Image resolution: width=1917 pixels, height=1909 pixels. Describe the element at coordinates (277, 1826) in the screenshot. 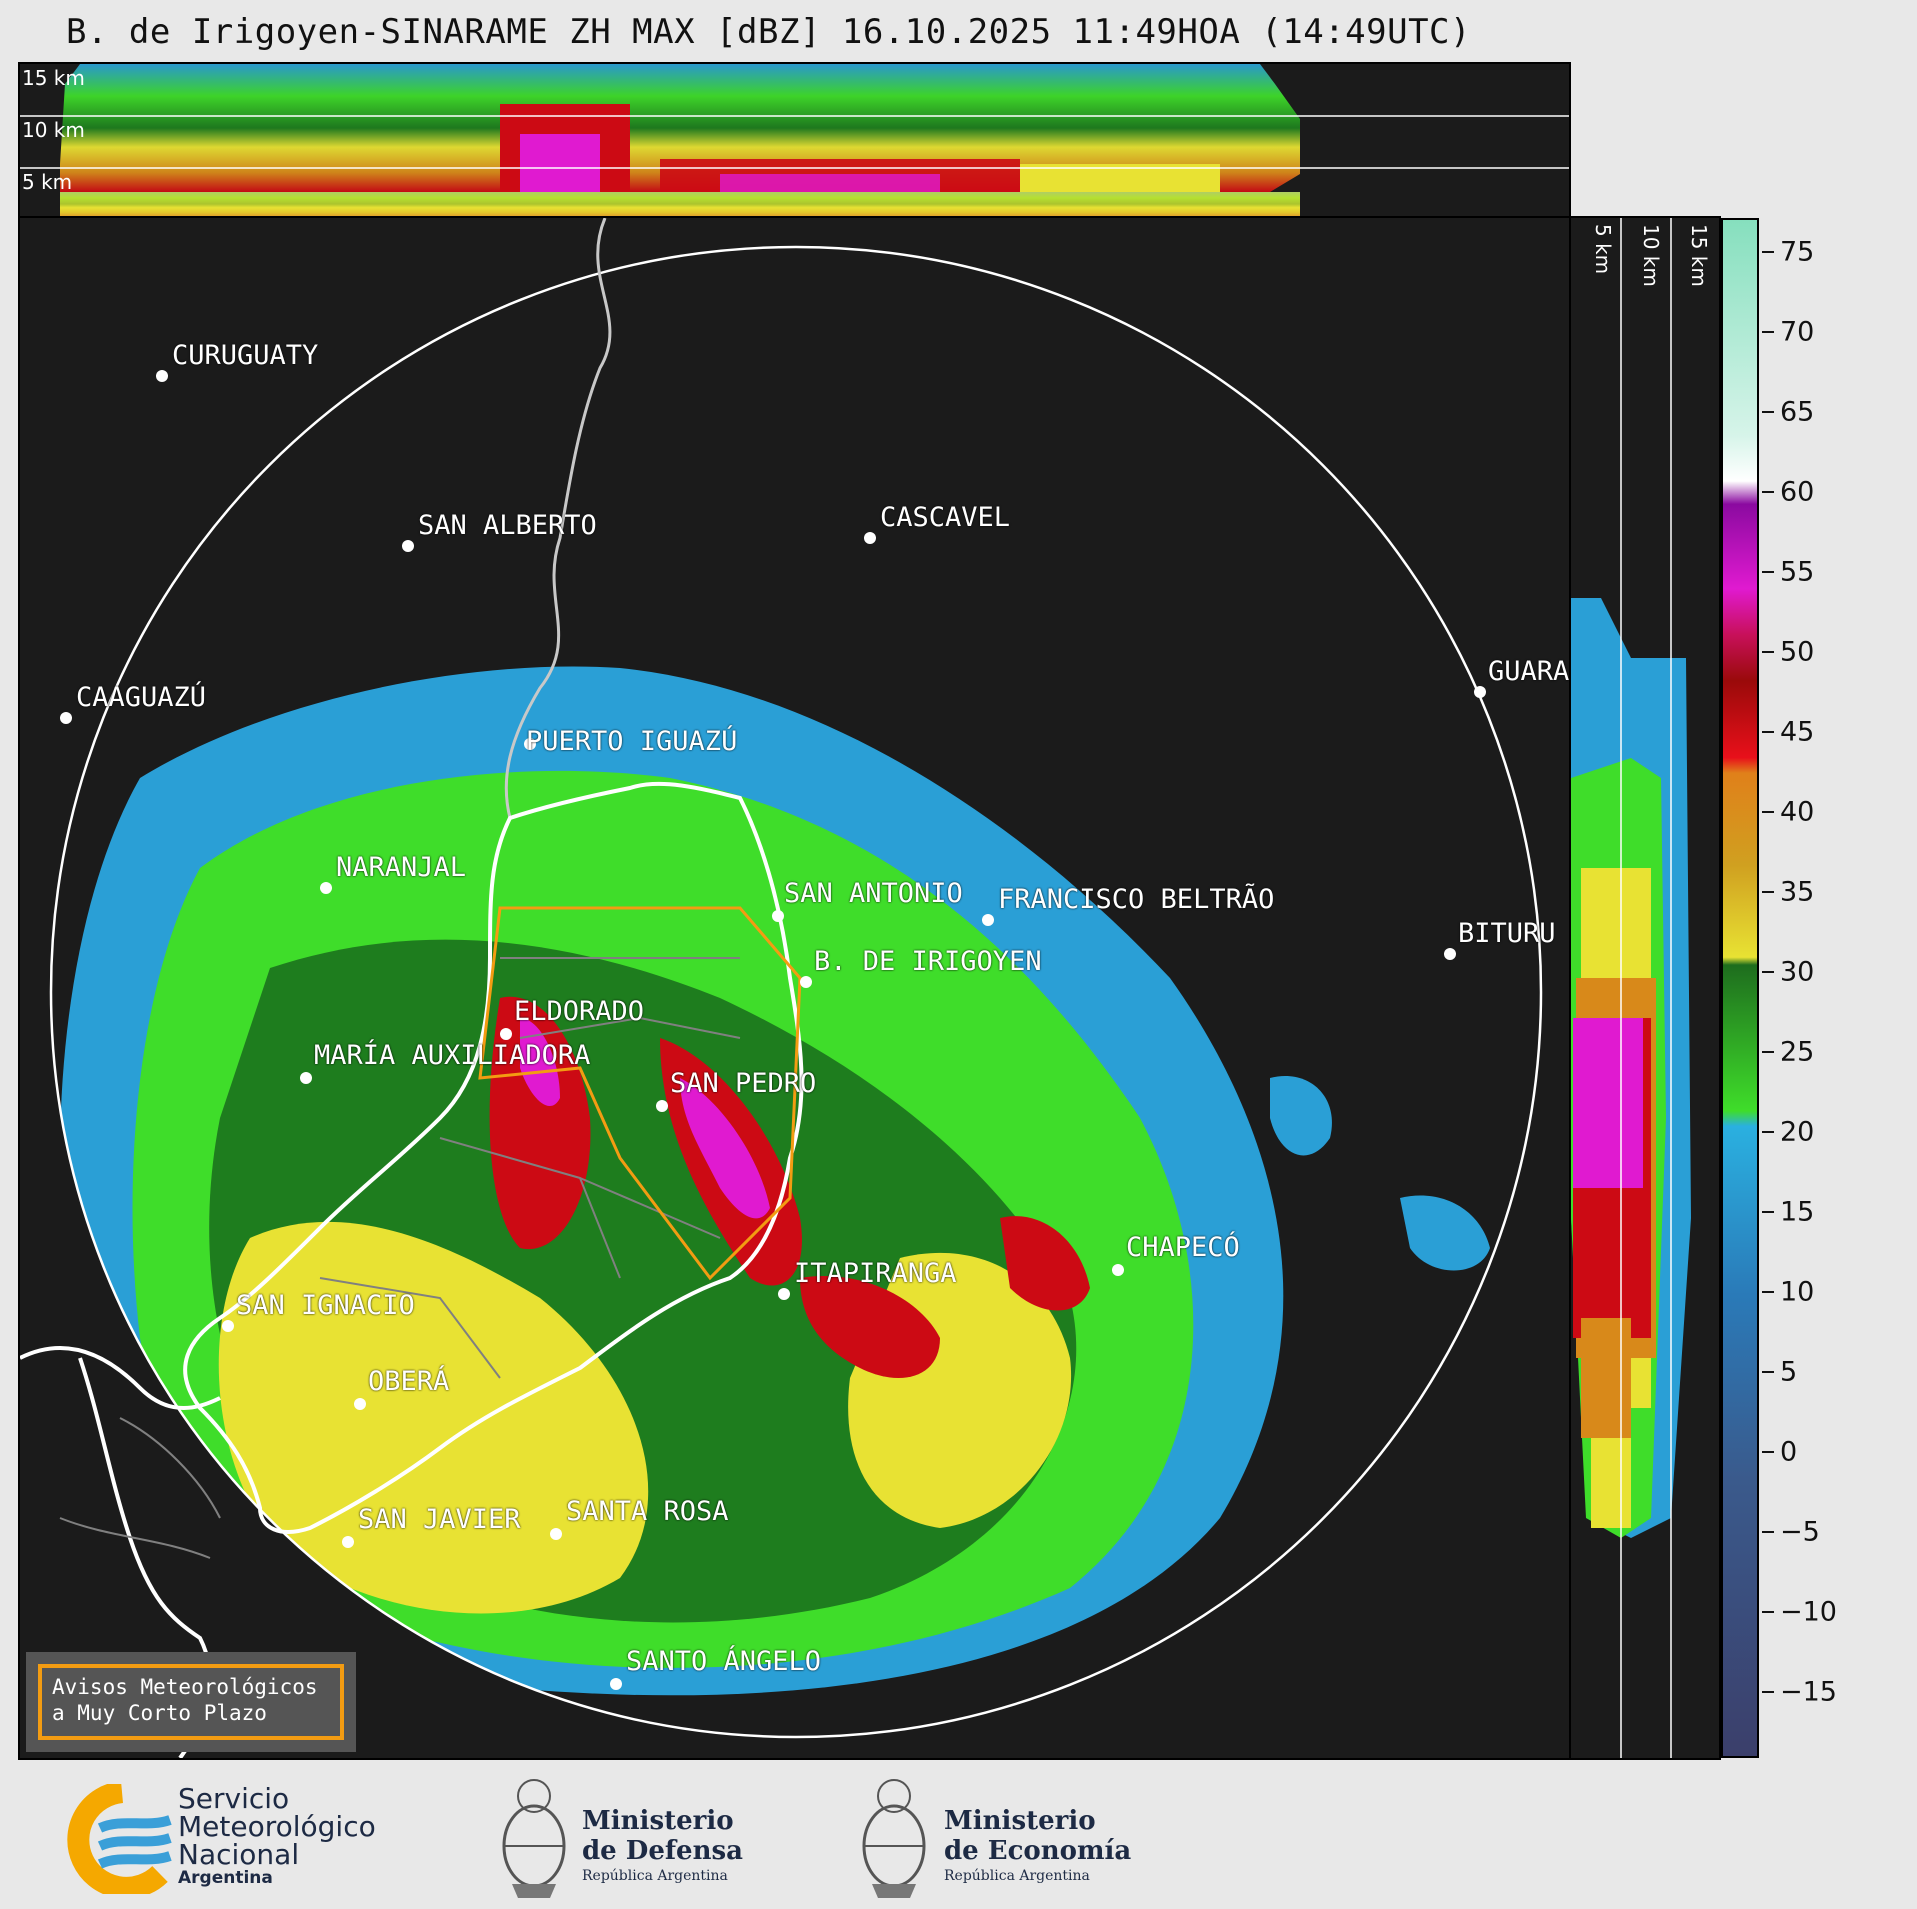

I see `smn-logo-text: Meteorológico` at that location.